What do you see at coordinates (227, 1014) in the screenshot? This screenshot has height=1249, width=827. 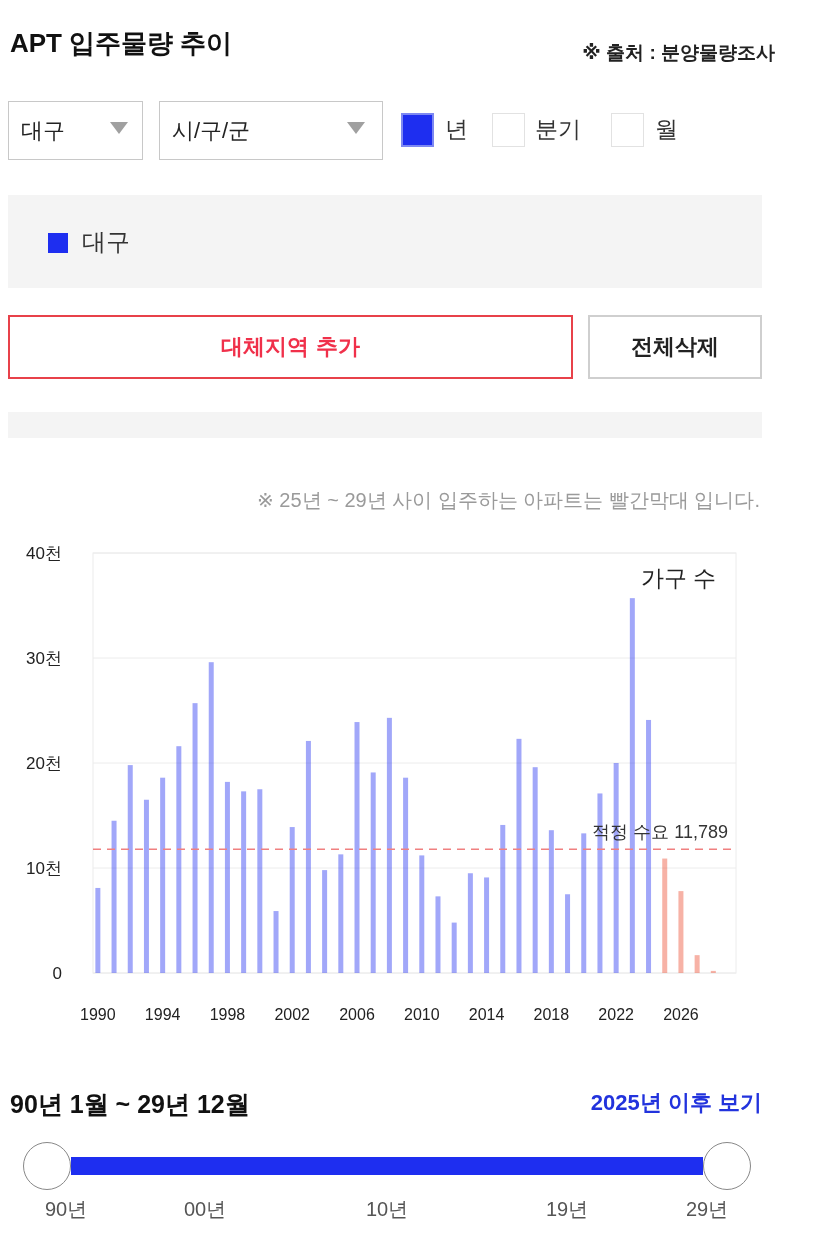 I see `x-tick-label: 1998` at bounding box center [227, 1014].